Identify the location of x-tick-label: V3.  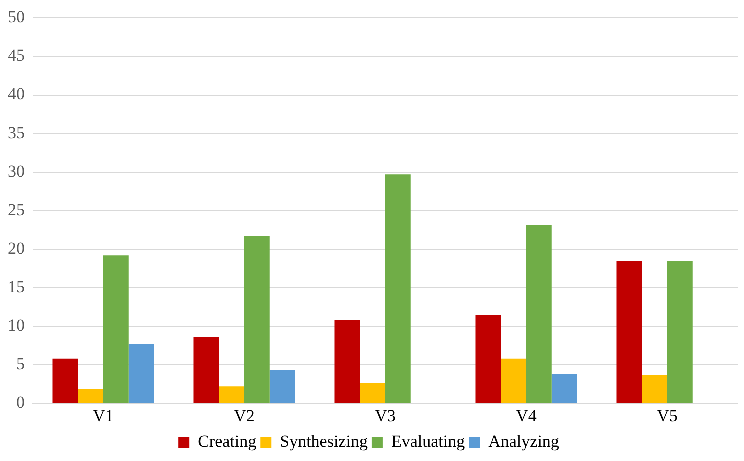
(385, 416).